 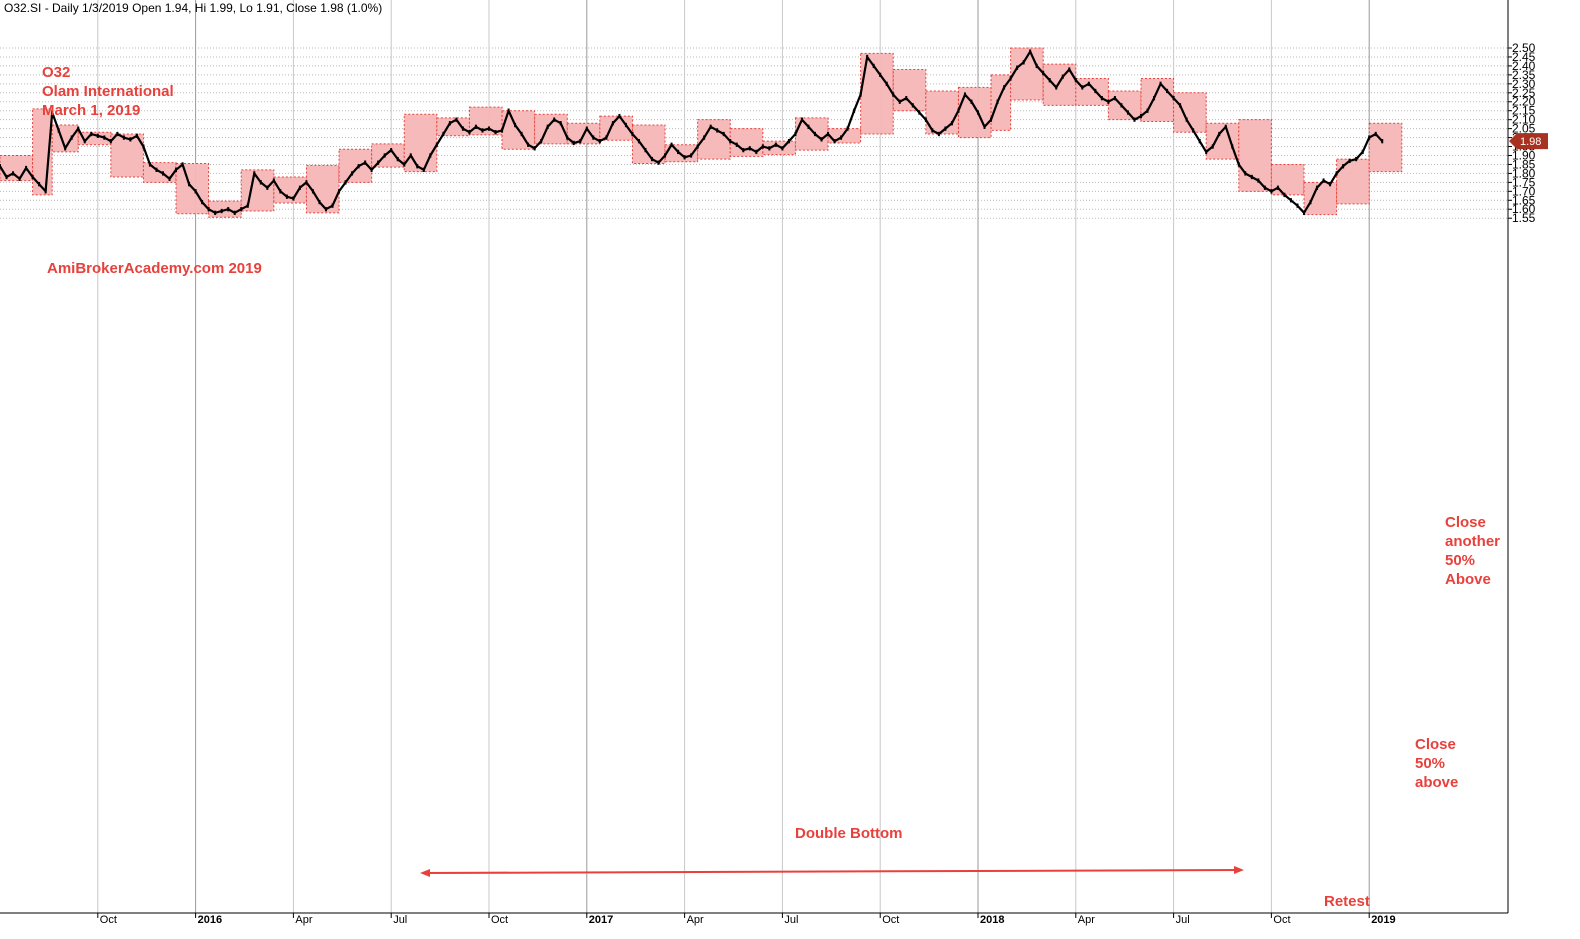 What do you see at coordinates (1524, 75) in the screenshot?
I see `y-tick-label: 2.35` at bounding box center [1524, 75].